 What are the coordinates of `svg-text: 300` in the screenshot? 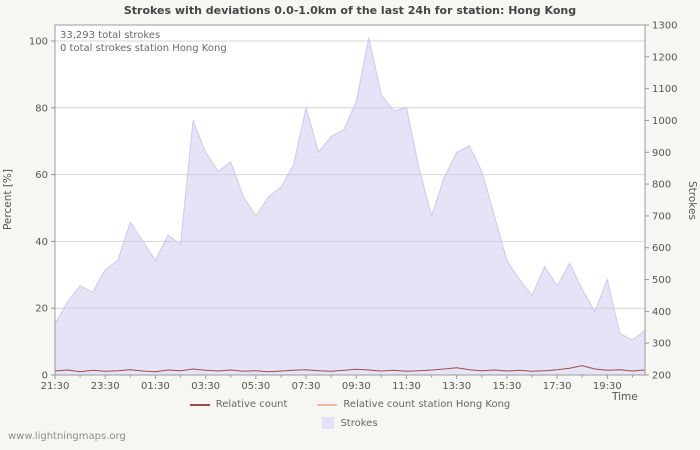 It's located at (661, 344).